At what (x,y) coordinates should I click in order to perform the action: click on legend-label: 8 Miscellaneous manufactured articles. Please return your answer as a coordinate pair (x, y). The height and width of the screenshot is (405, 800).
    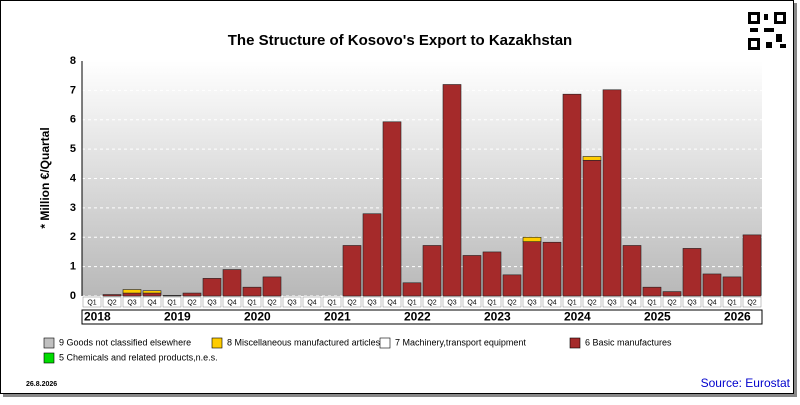
    Looking at the image, I should click on (304, 342).